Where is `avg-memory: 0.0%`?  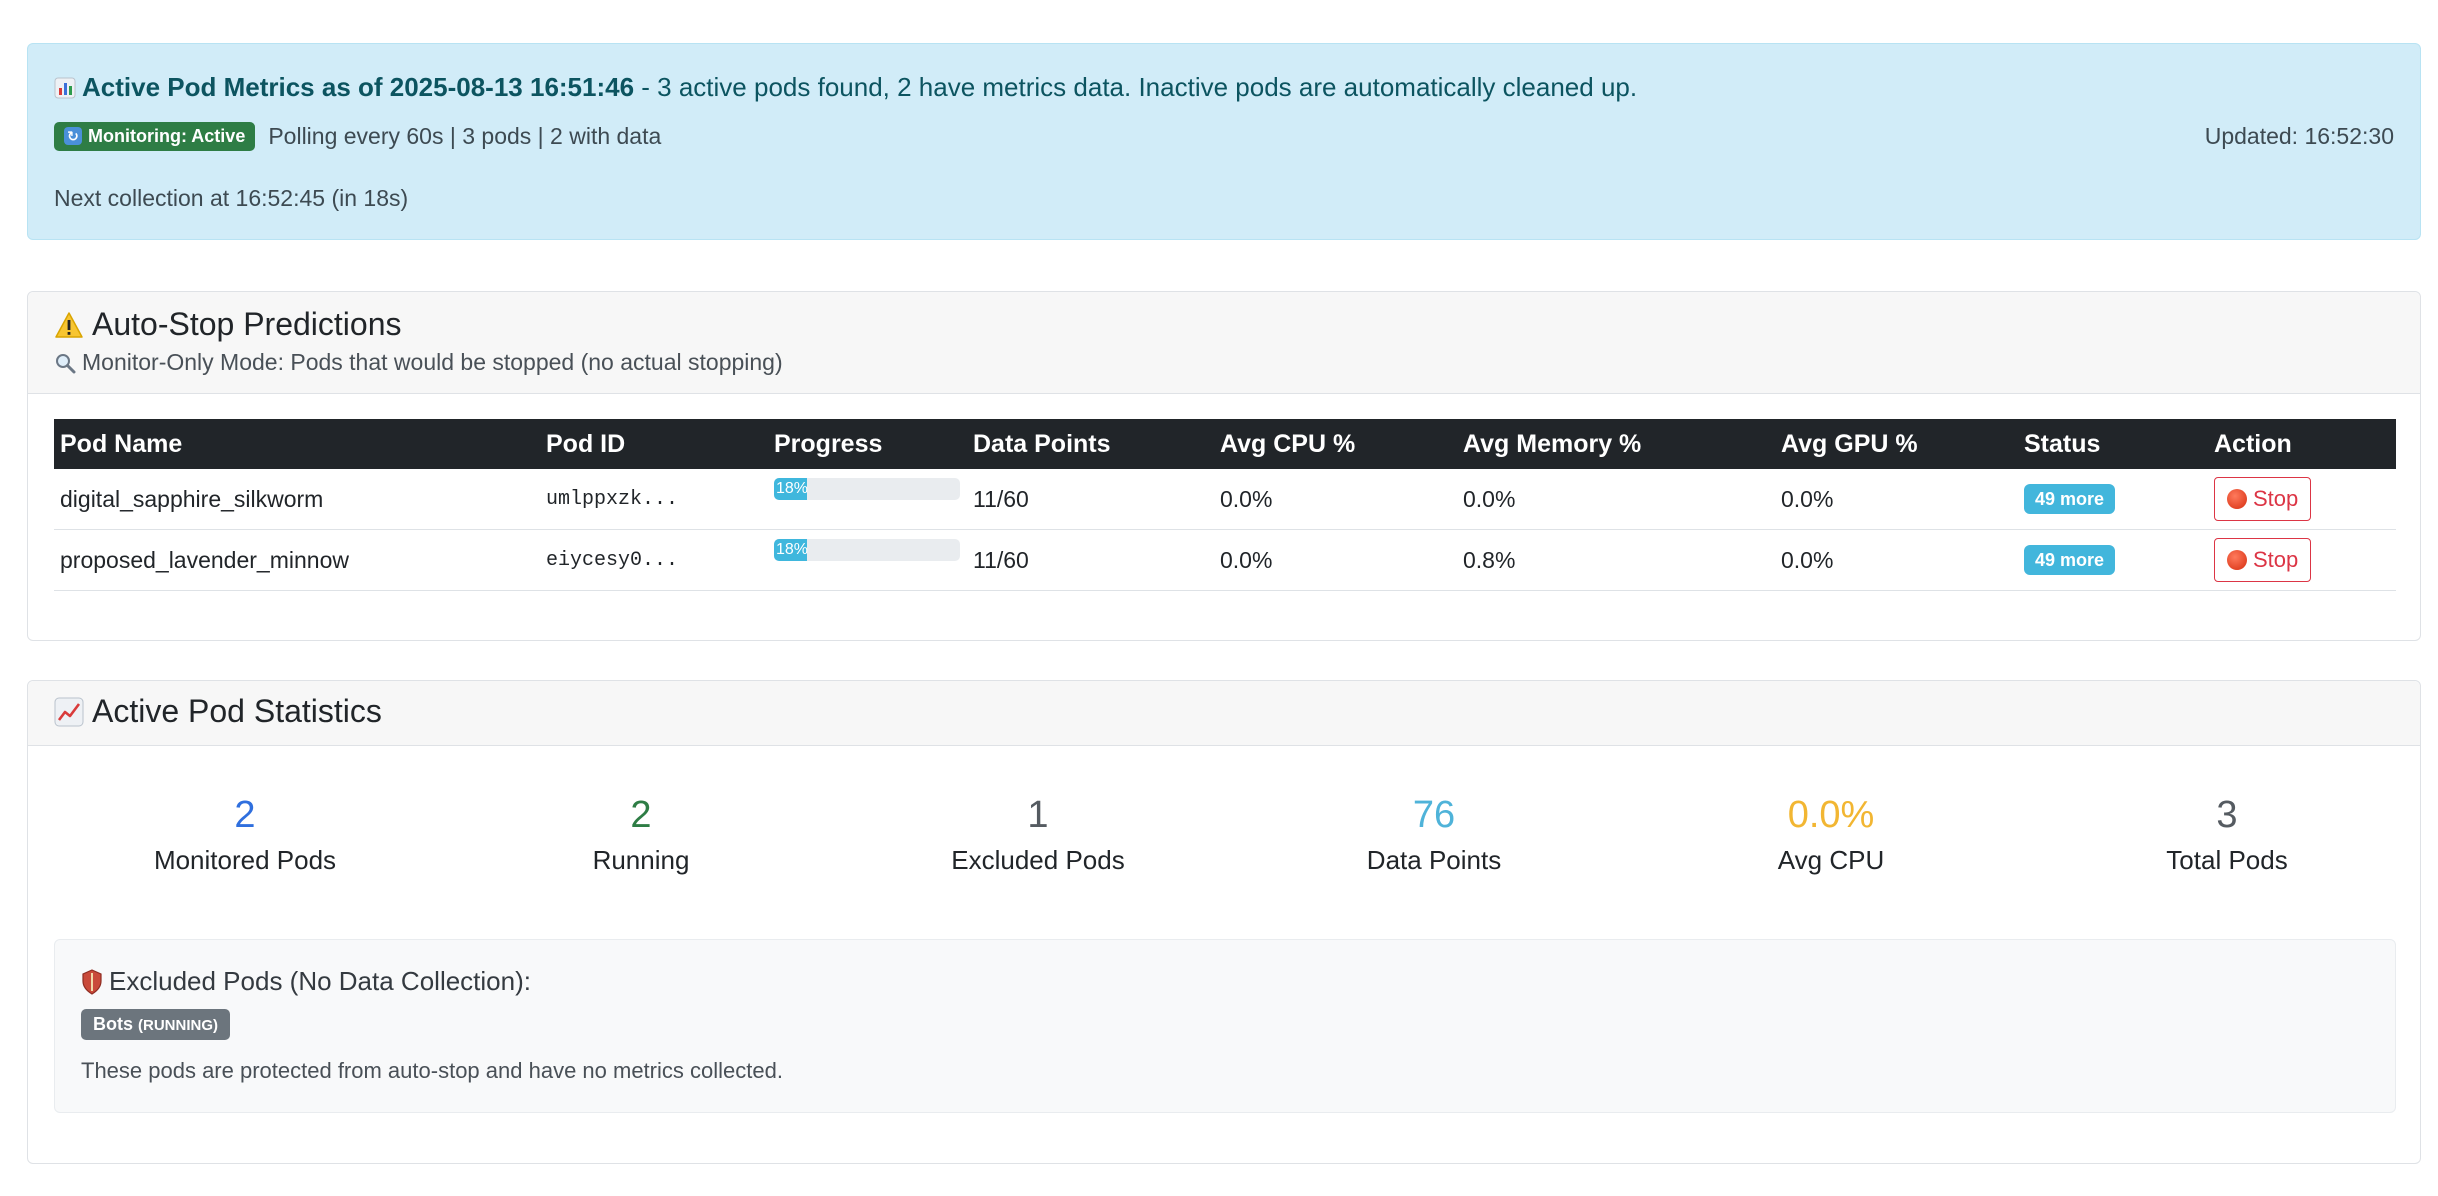
avg-memory: 0.0% is located at coordinates (1616, 499).